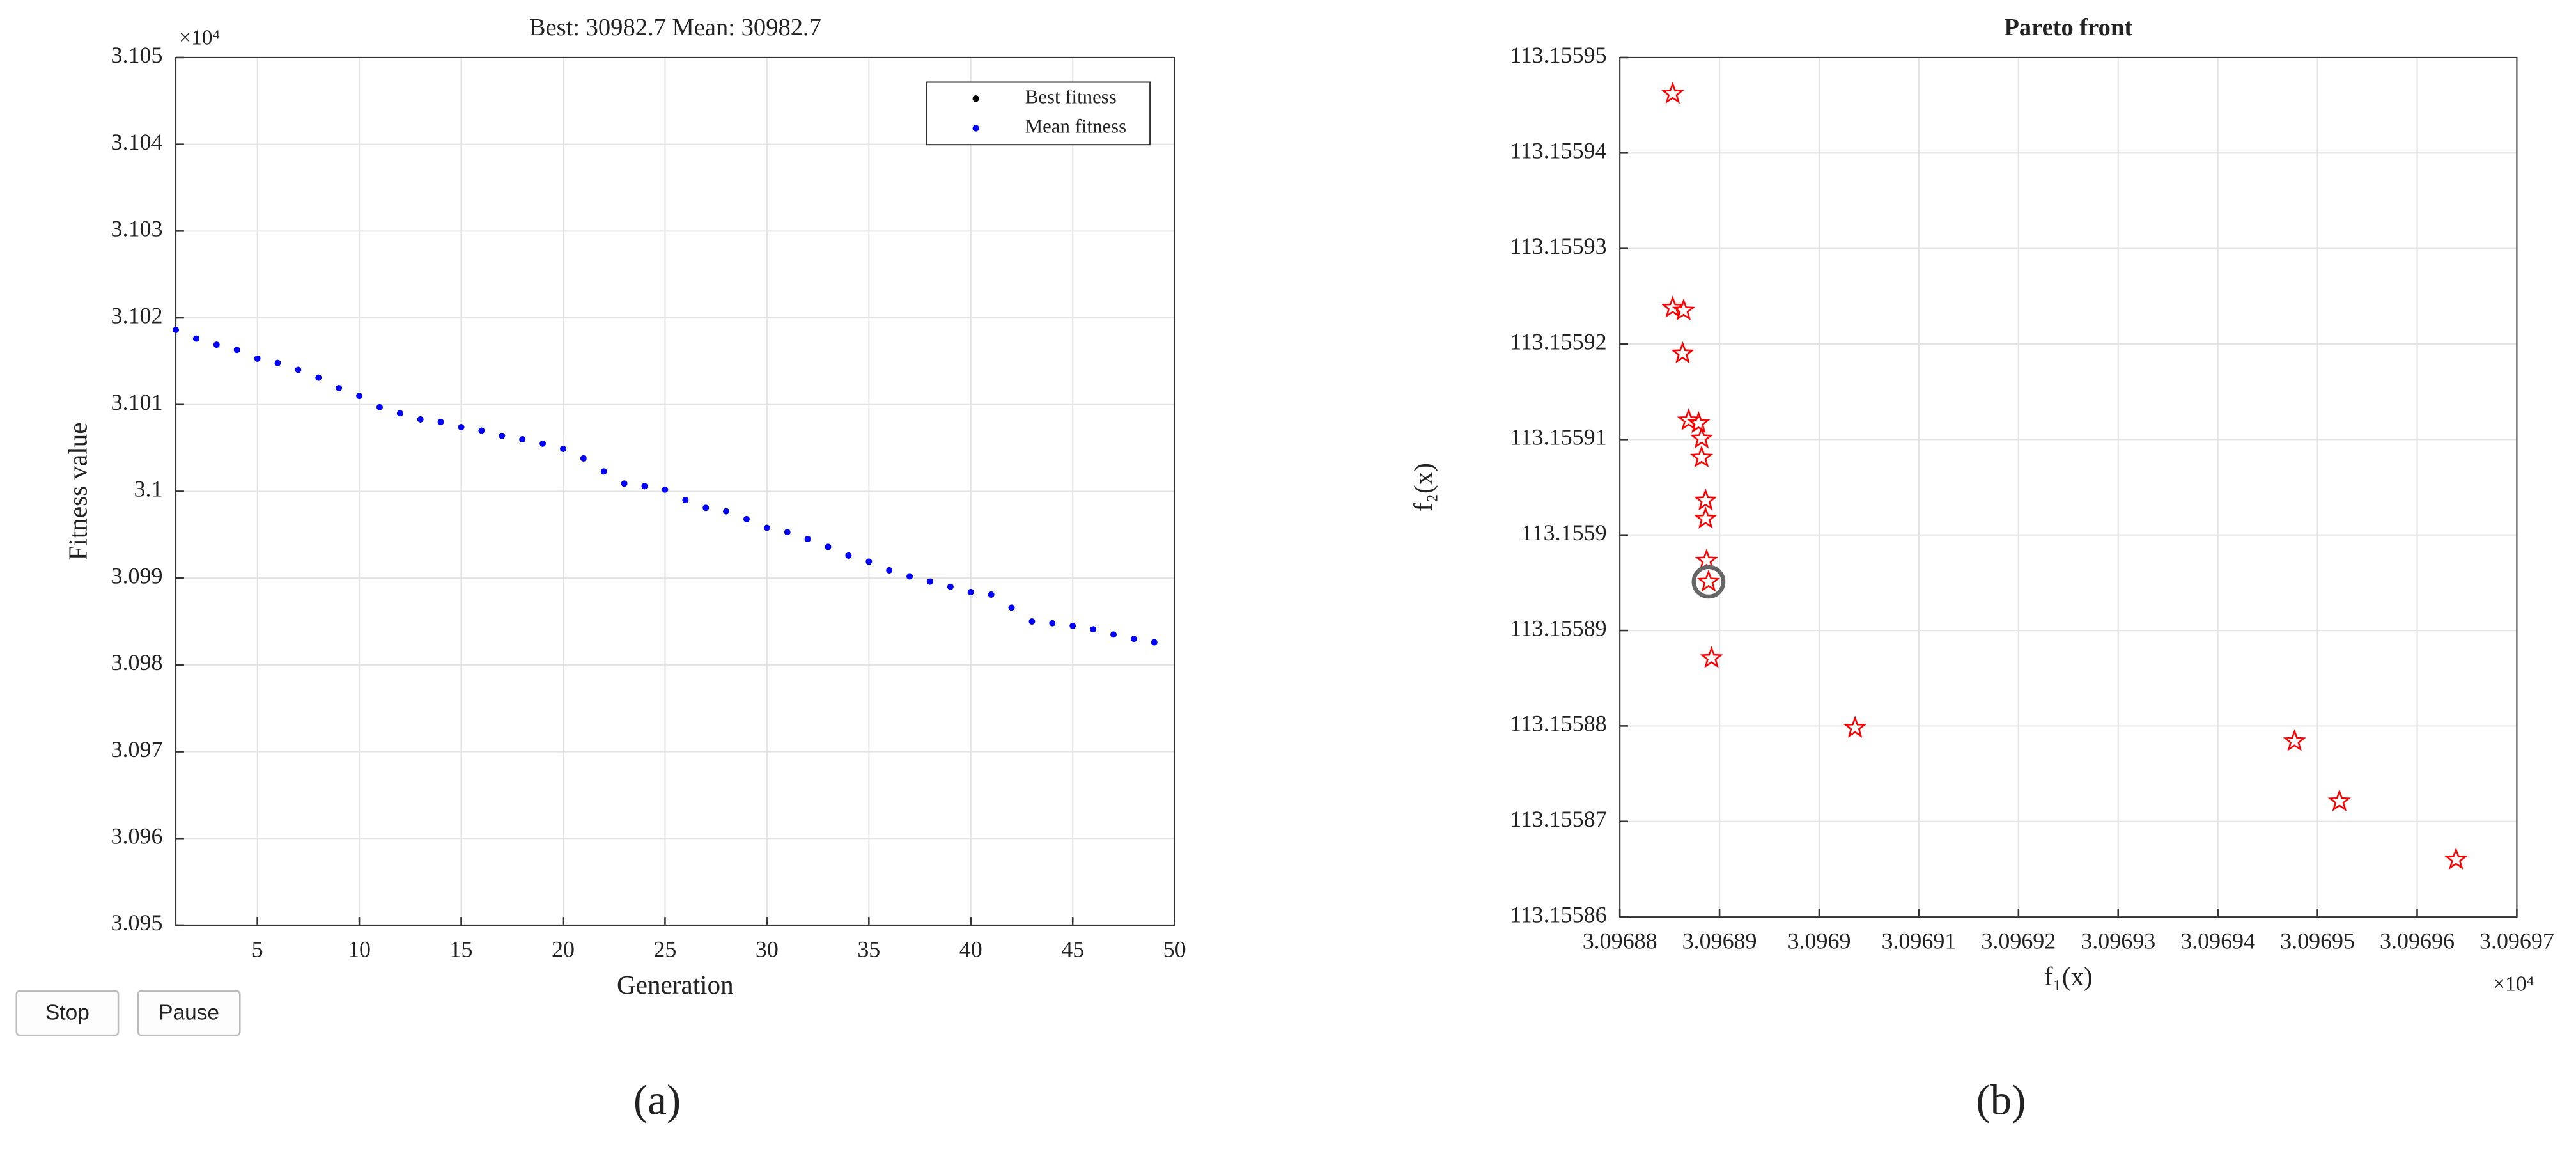 This screenshot has width=2576, height=1149. I want to click on y-tick-label: 3.105, so click(137, 55).